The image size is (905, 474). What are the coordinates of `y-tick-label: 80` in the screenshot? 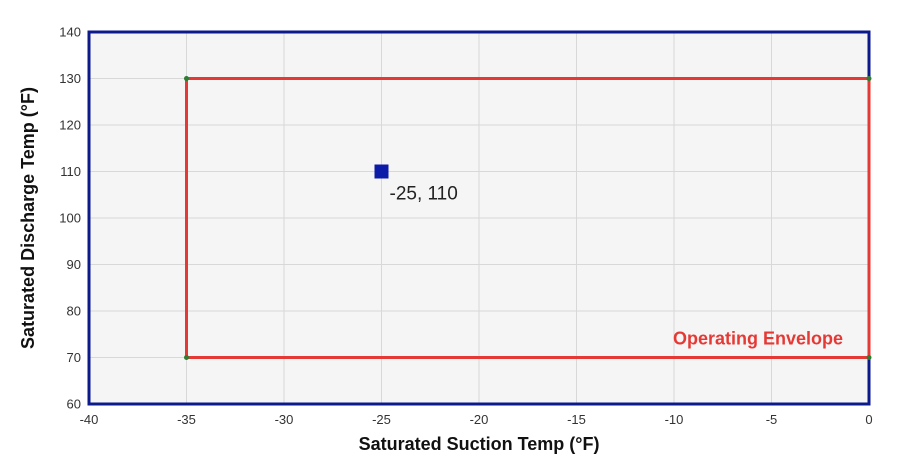 It's located at (74, 311).